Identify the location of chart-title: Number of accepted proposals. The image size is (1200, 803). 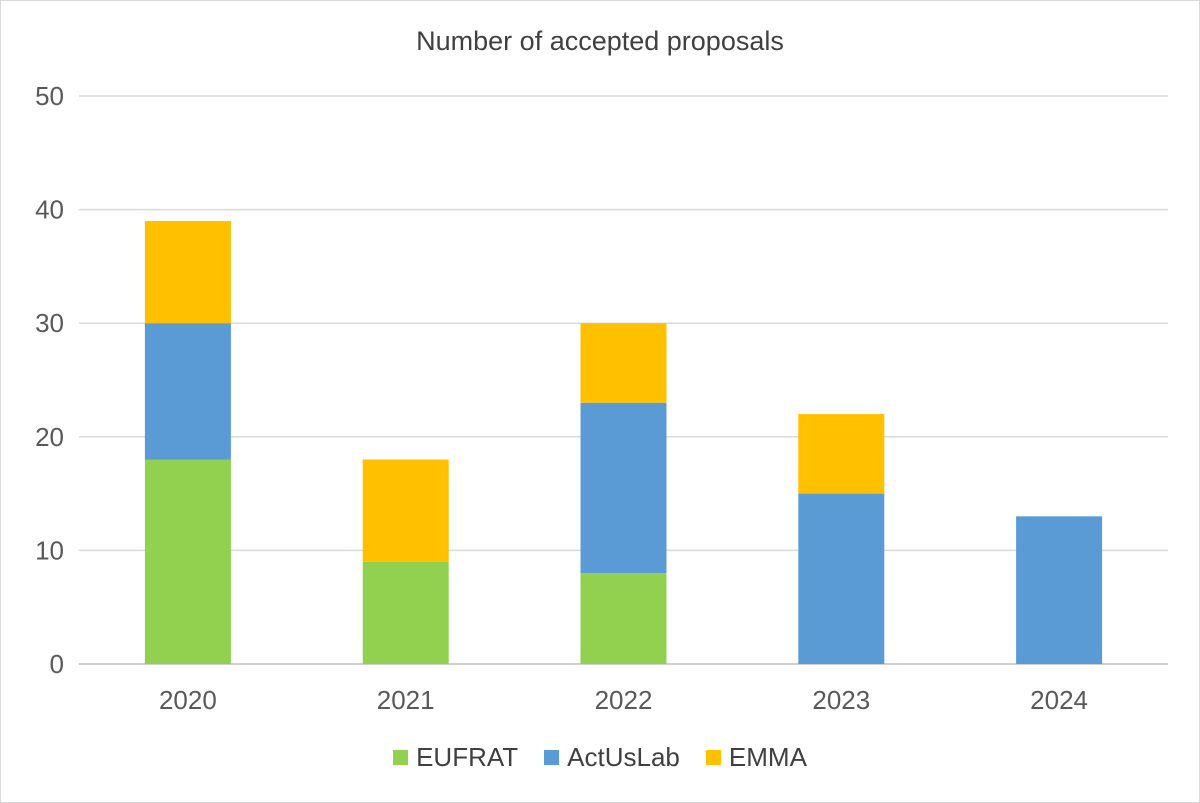
(600, 41).